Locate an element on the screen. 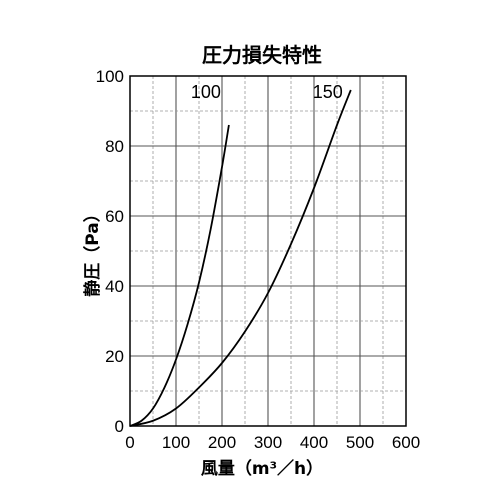 The width and height of the screenshot is (500, 500). y-tick-label: 80 is located at coordinates (114, 146).